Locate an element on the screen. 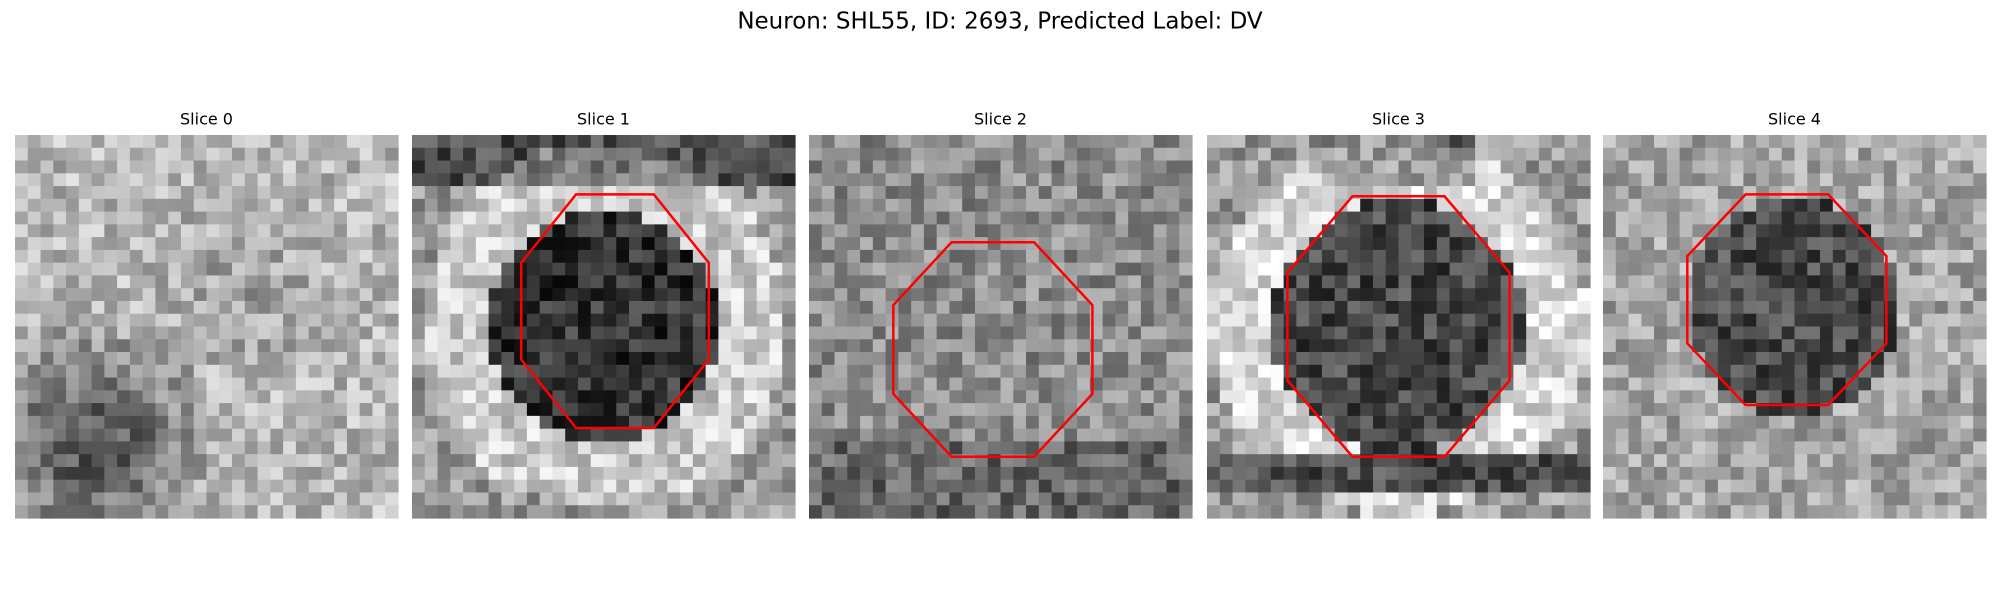 The height and width of the screenshot is (600, 2000). panel-title: Slice 3 is located at coordinates (1398, 119).